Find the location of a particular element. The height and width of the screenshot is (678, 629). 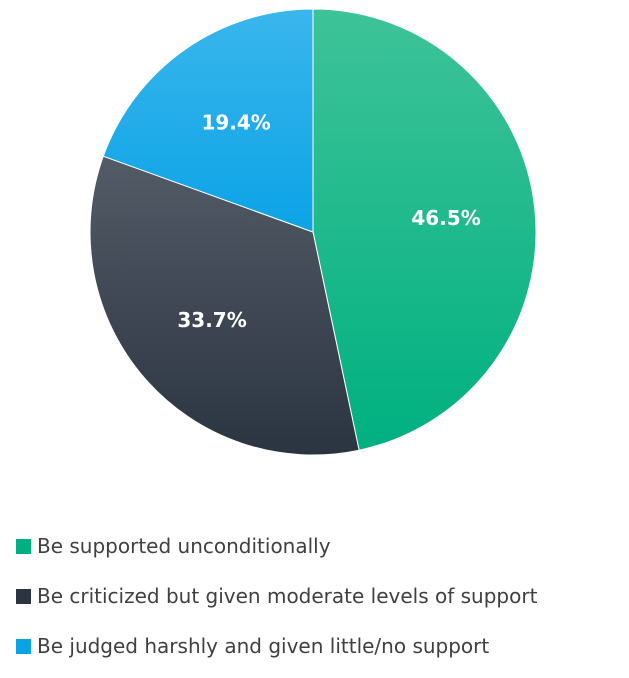

legend-swatch-criticized is located at coordinates (23, 596).